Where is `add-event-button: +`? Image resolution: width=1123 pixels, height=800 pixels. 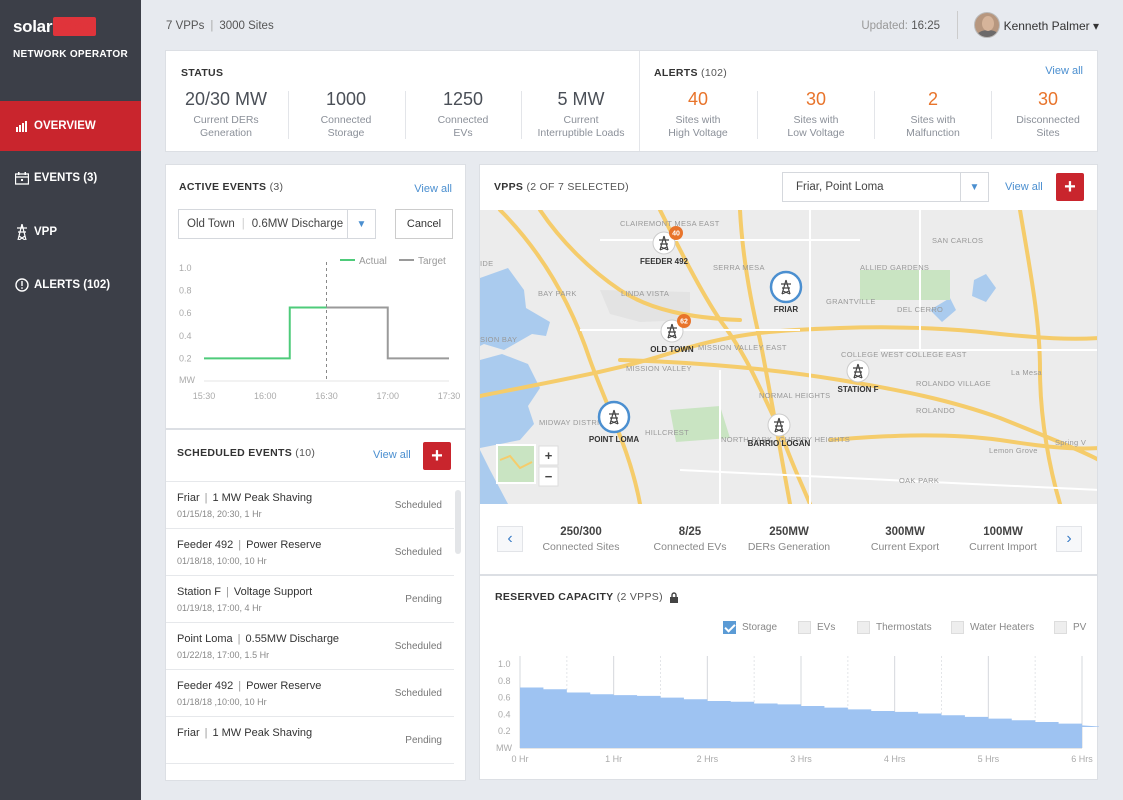 add-event-button: + is located at coordinates (437, 456).